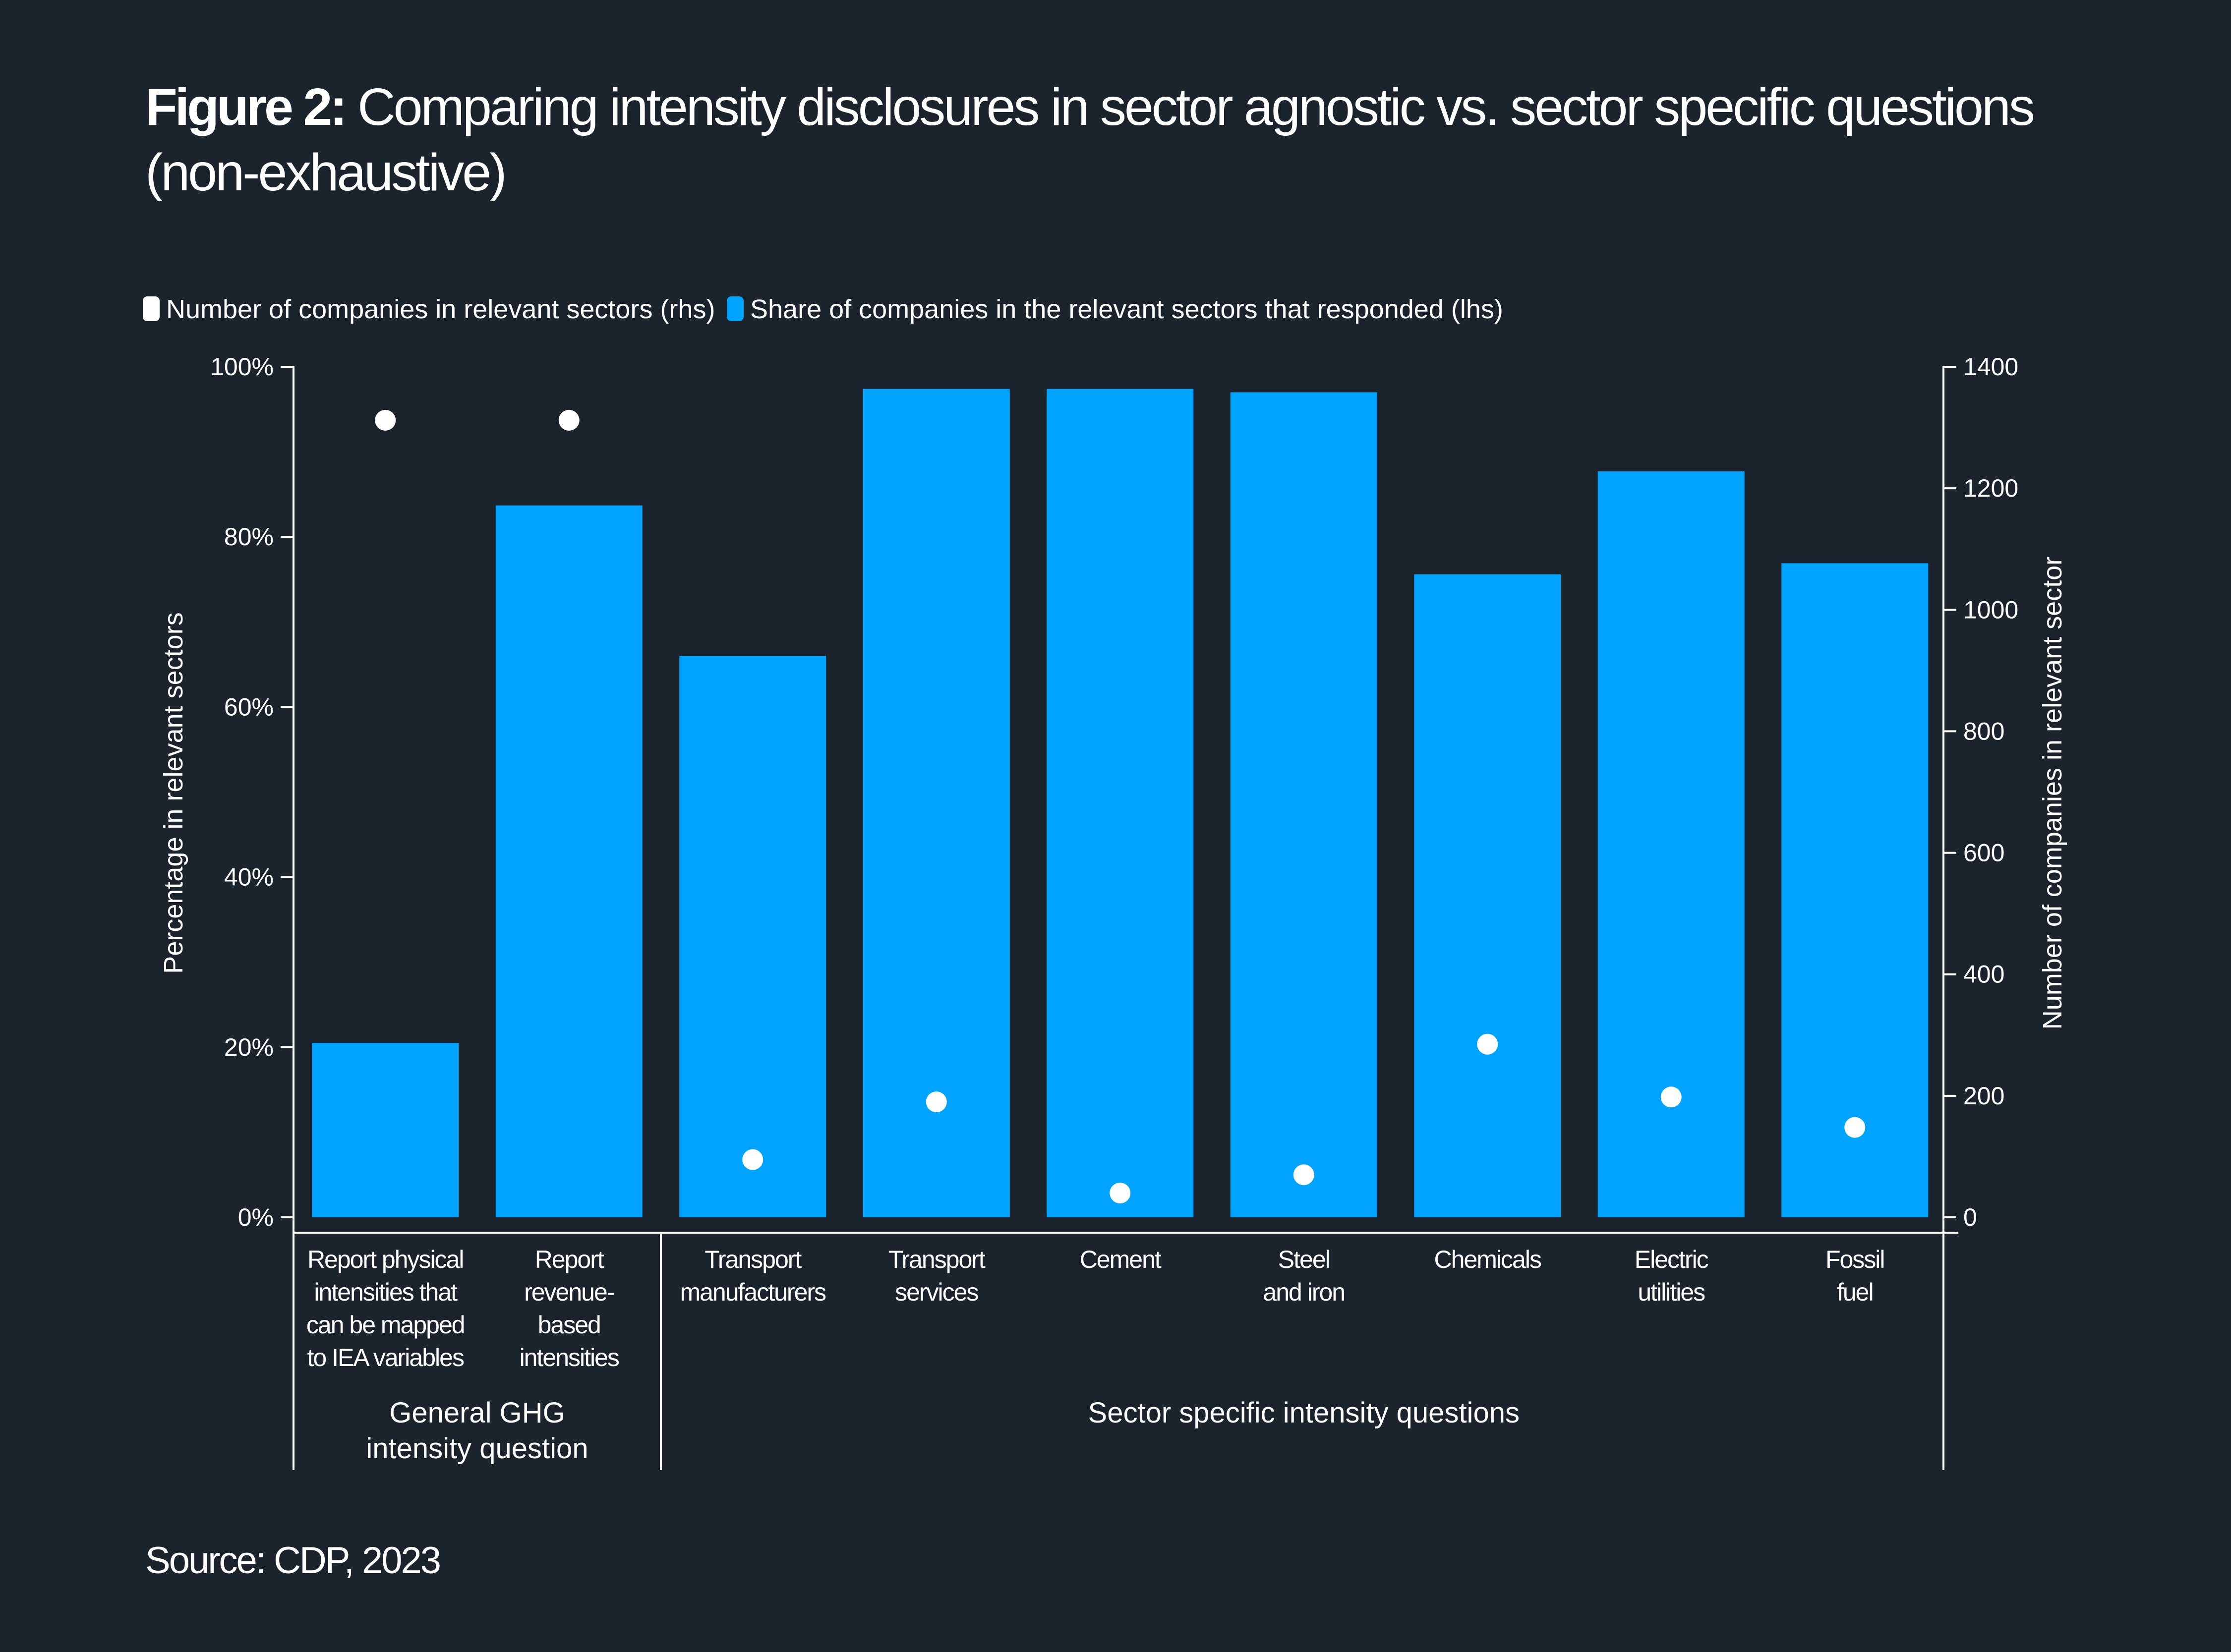 The image size is (2231, 1652). Describe the element at coordinates (1855, 1292) in the screenshot. I see `category-label-8-line-1: fuel` at that location.